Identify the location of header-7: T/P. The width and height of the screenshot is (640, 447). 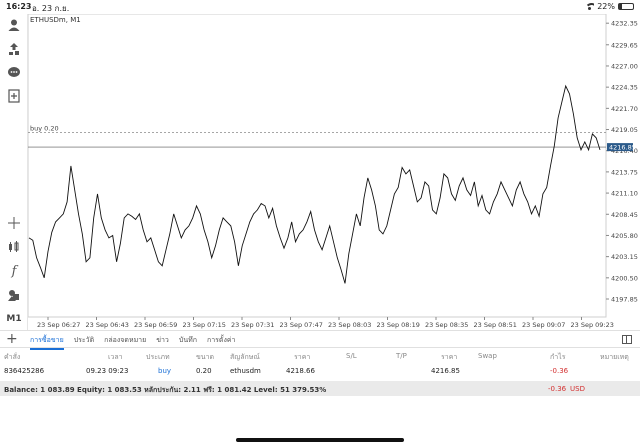
(401, 356).